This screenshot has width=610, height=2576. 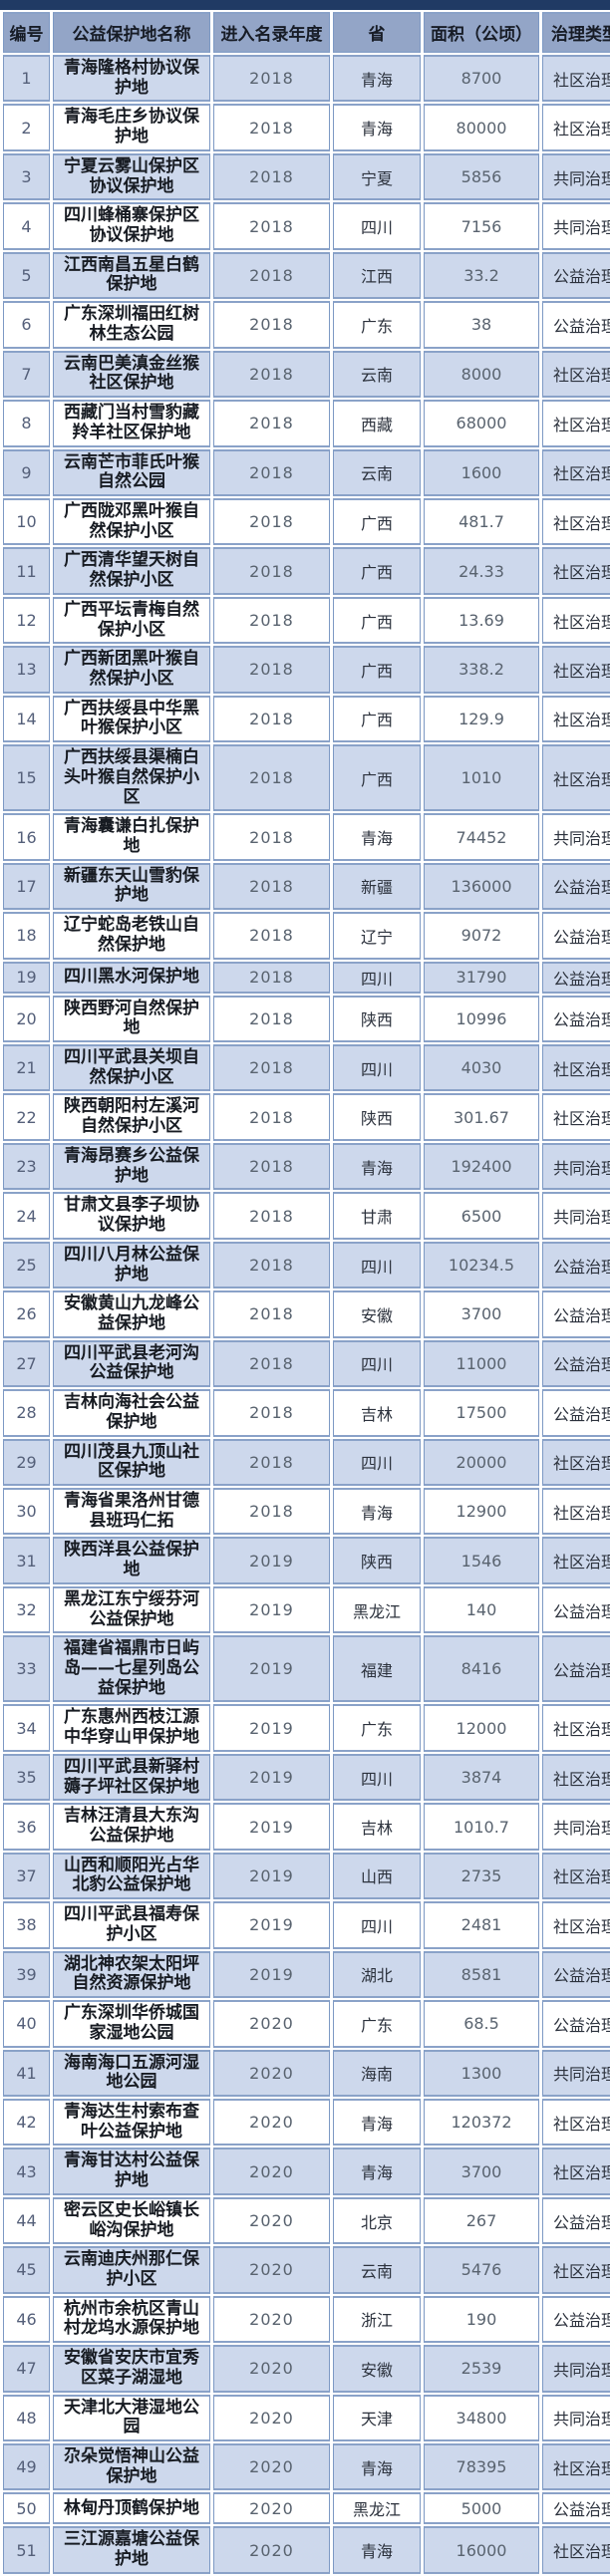 What do you see at coordinates (131, 1314) in the screenshot?
I see `cell-name: 安徽黄山九龙峰公益保护地` at bounding box center [131, 1314].